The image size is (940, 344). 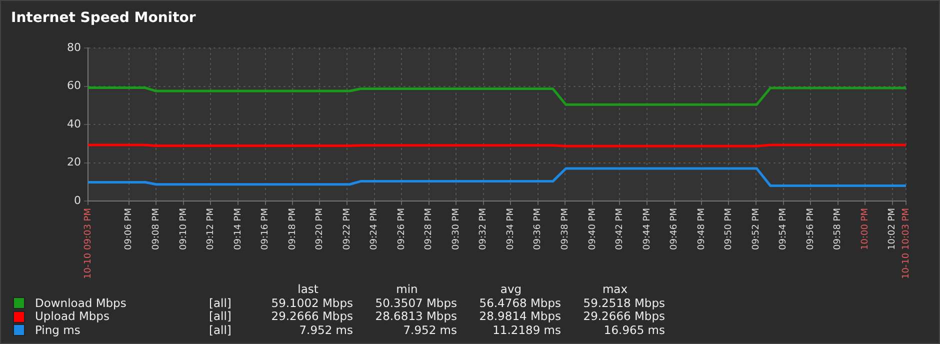 I want to click on text: 11.2189 ms, so click(x=526, y=329).